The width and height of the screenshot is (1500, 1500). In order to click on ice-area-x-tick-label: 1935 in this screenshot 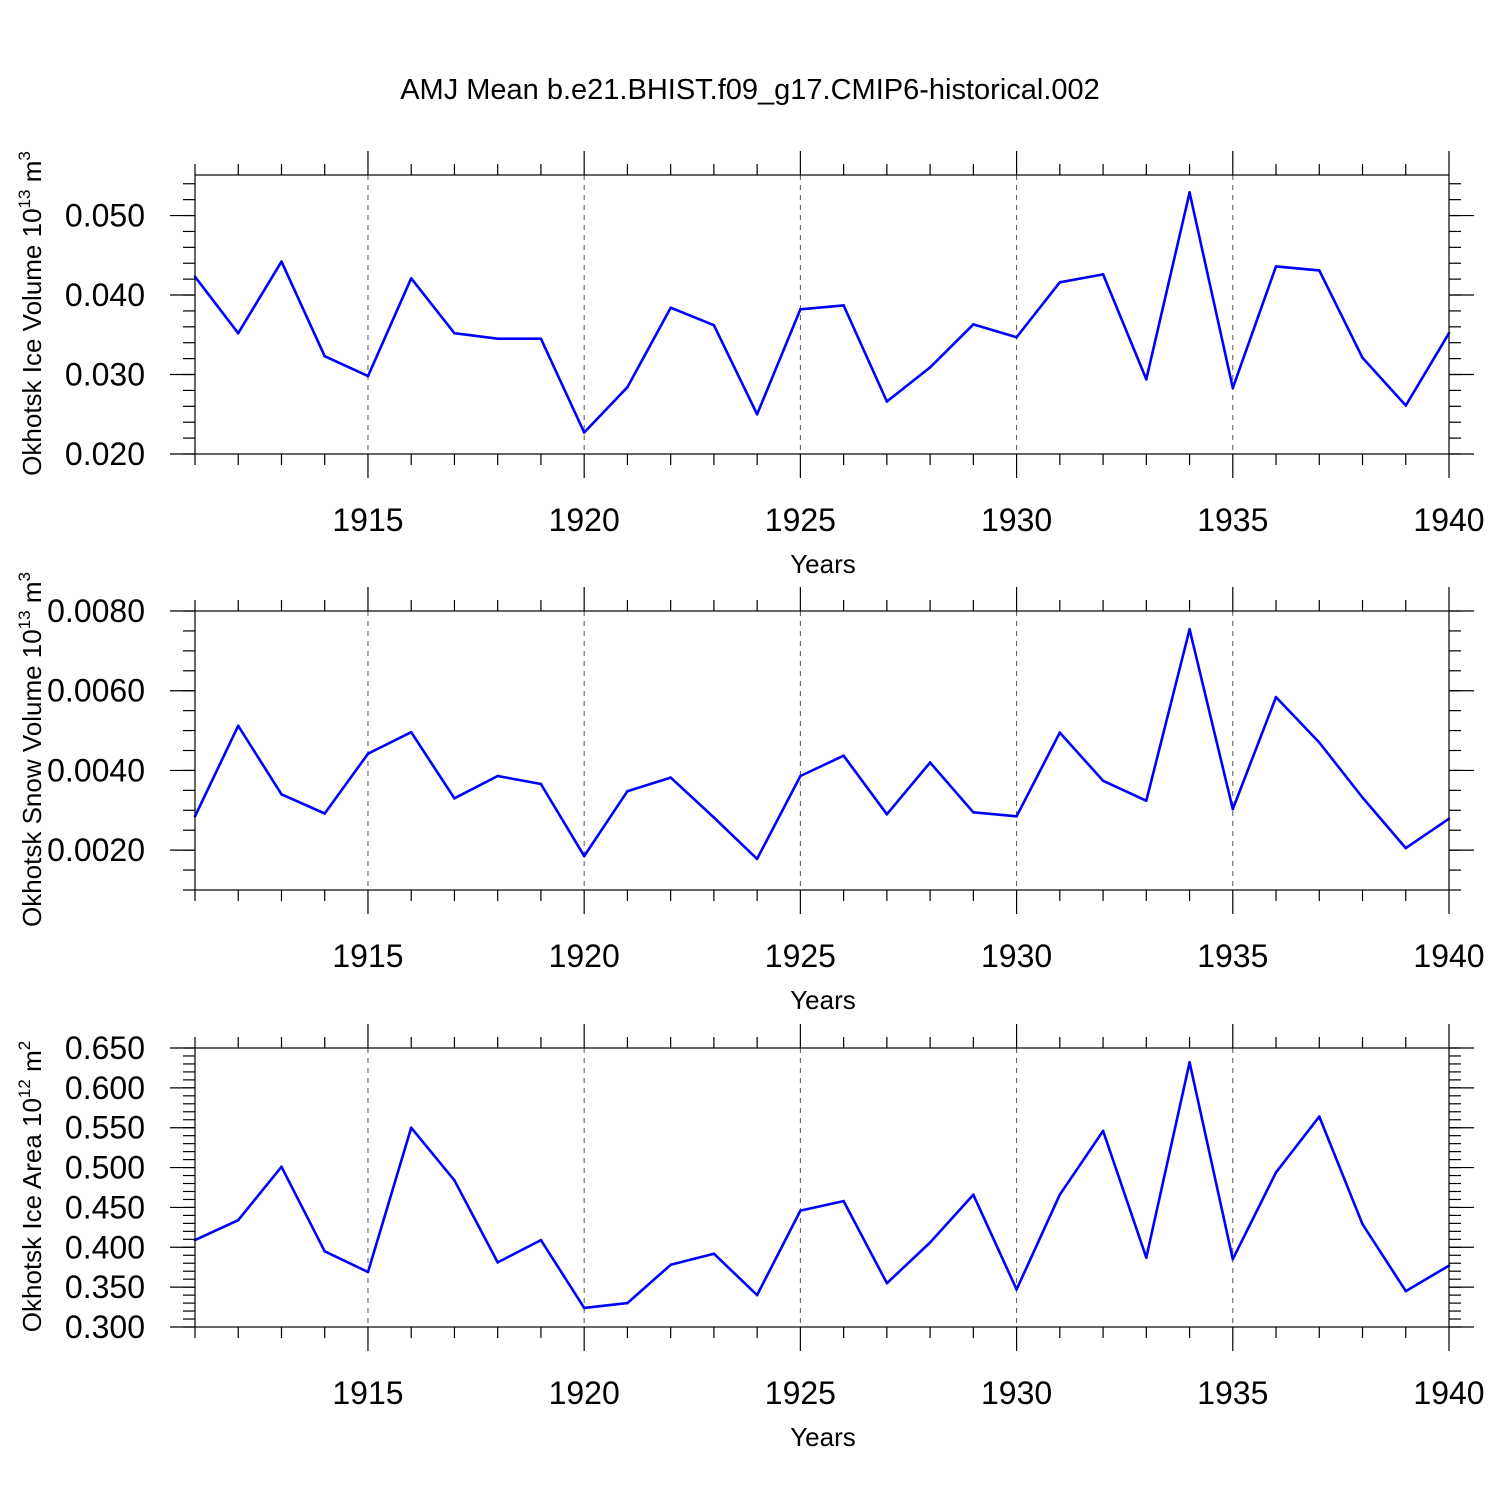, I will do `click(1232, 1393)`.